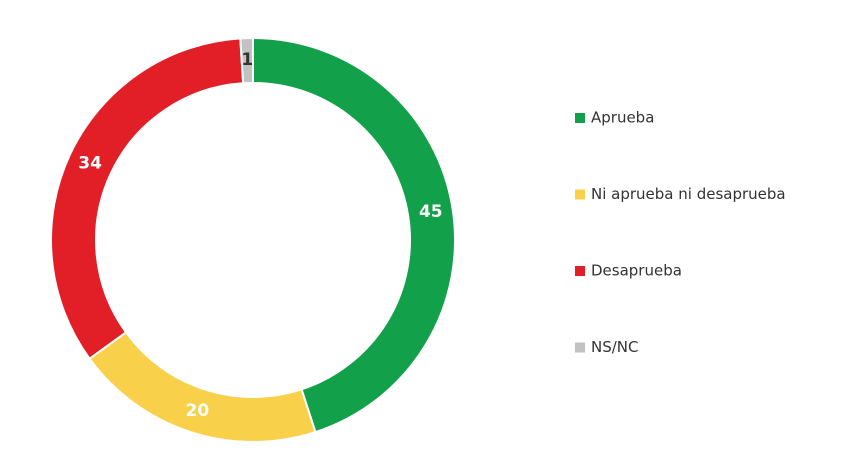 This screenshot has height=475, width=845. Describe the element at coordinates (615, 347) in the screenshot. I see `legend-label: NS/NC` at that location.